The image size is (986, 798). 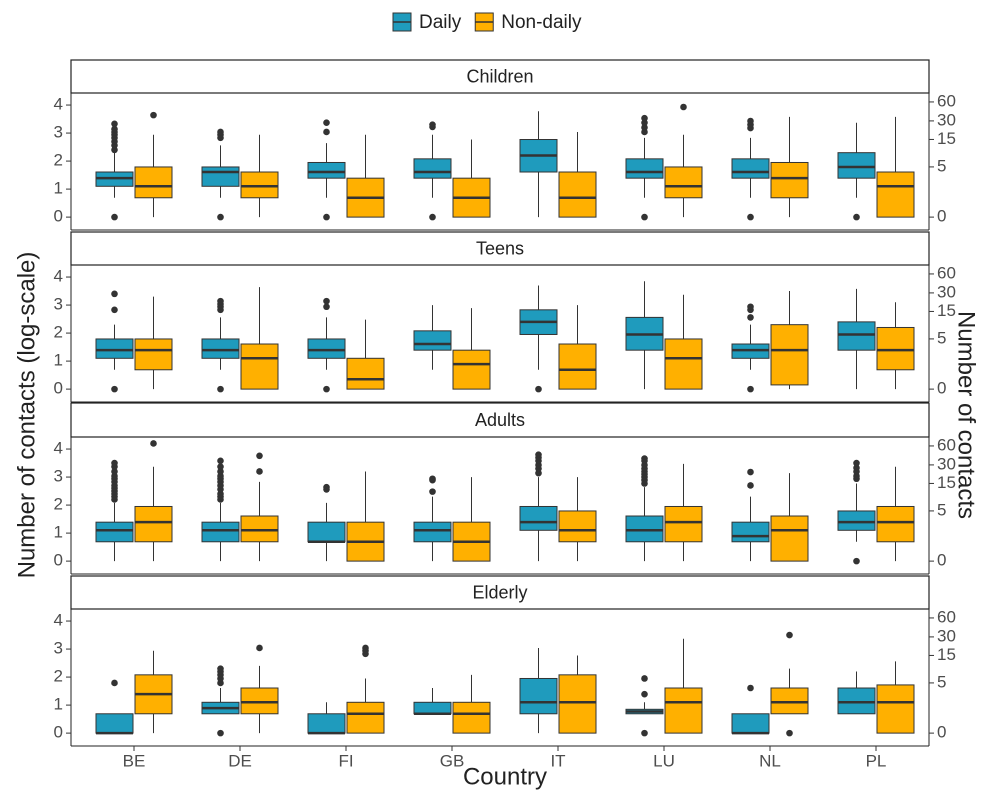 I want to click on strip-title: Elderly, so click(x=499, y=592).